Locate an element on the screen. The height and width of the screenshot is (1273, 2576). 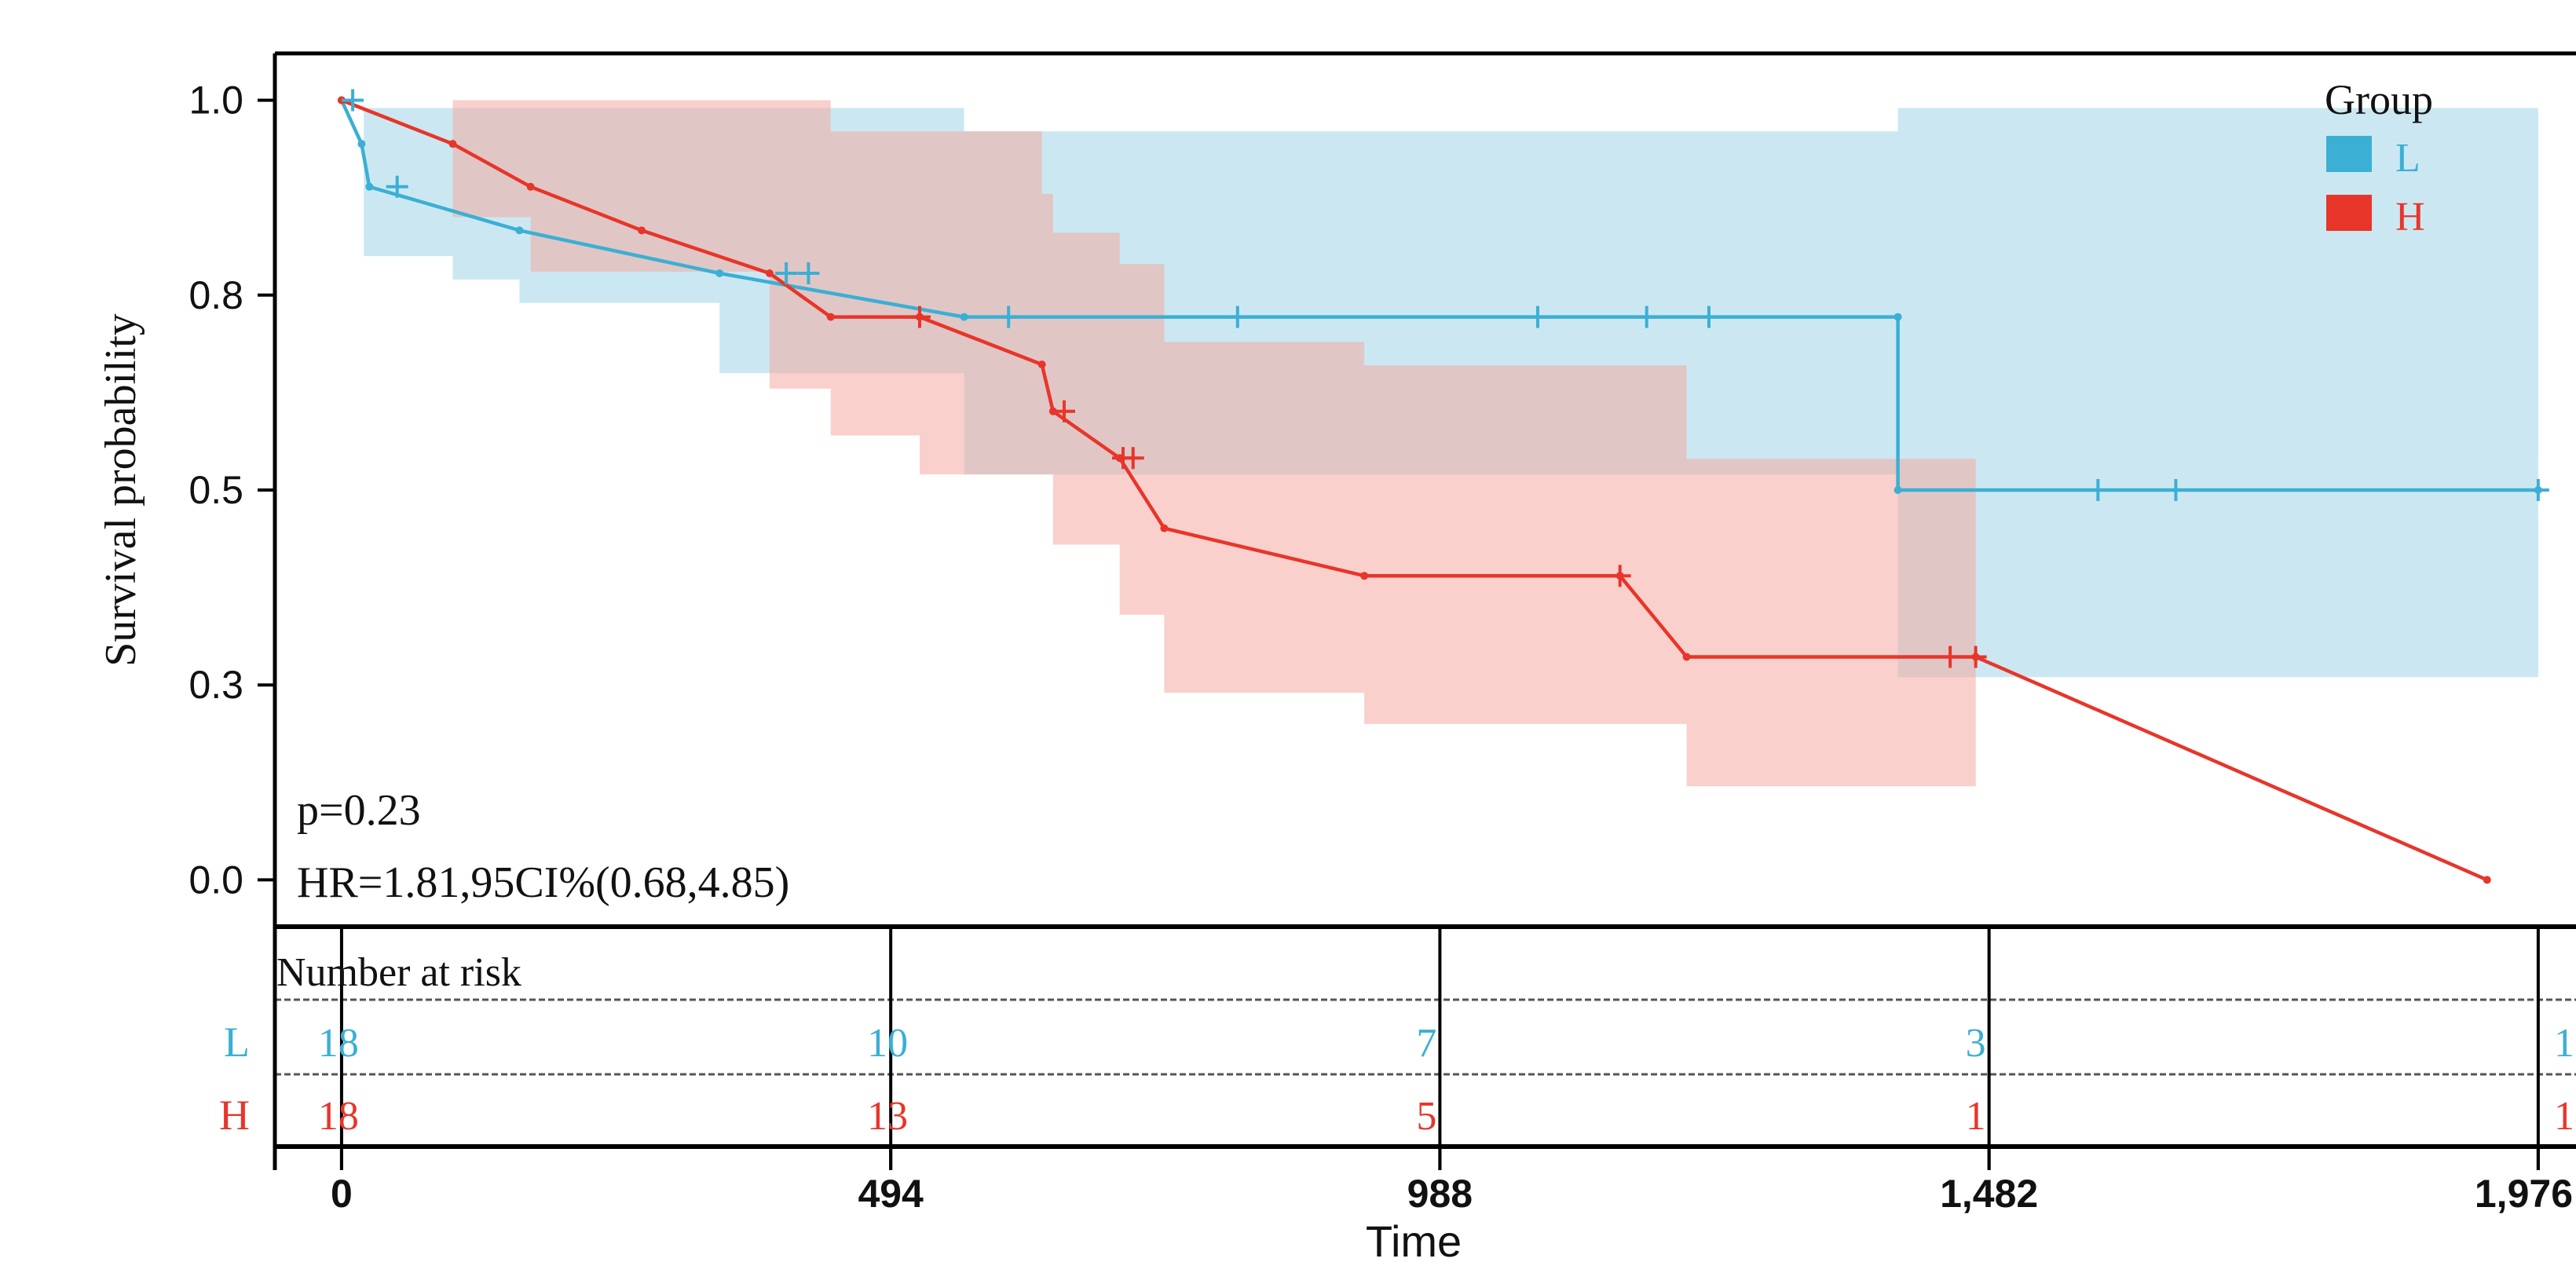
risk-row-label-h: H is located at coordinates (234, 1115).